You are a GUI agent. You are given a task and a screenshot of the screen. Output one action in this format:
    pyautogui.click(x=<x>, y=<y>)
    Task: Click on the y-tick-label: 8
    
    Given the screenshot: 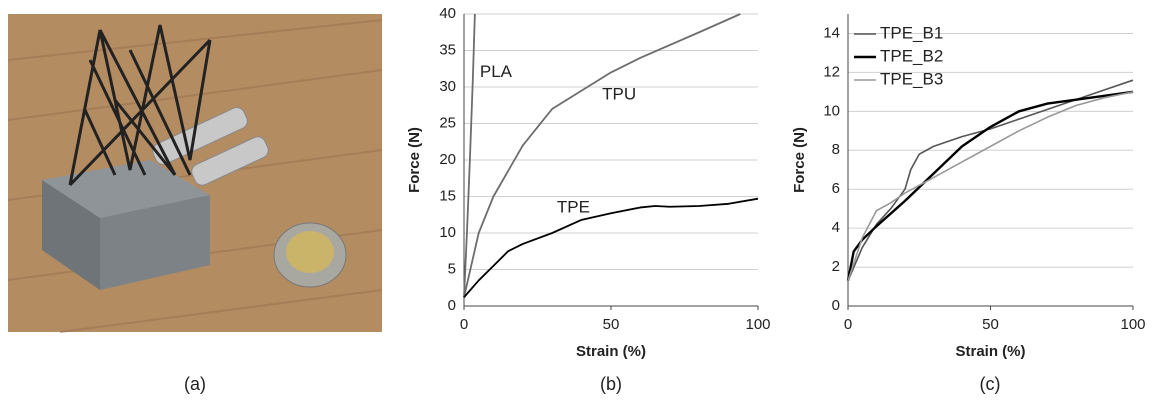 What is the action you would take?
    pyautogui.click(x=836, y=149)
    